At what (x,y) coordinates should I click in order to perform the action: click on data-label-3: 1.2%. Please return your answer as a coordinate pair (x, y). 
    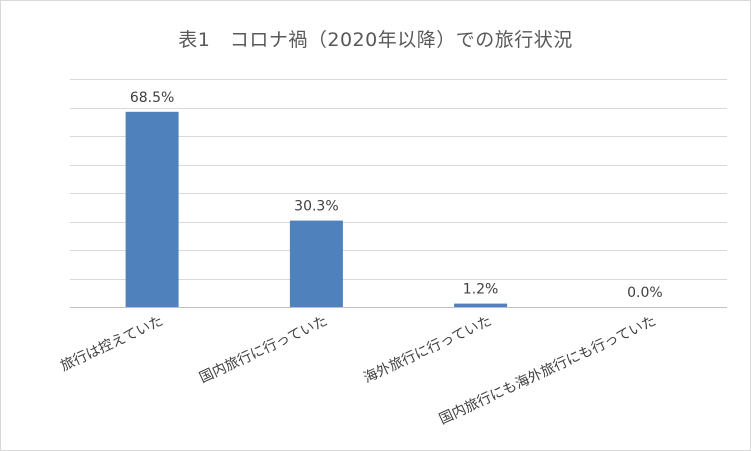
    Looking at the image, I should click on (481, 290).